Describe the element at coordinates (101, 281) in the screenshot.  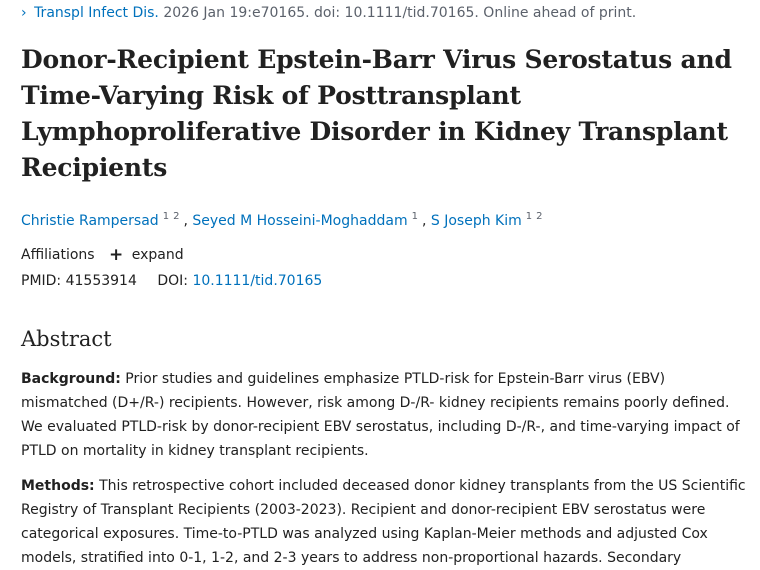
I see `pmid-value: 41553914` at that location.